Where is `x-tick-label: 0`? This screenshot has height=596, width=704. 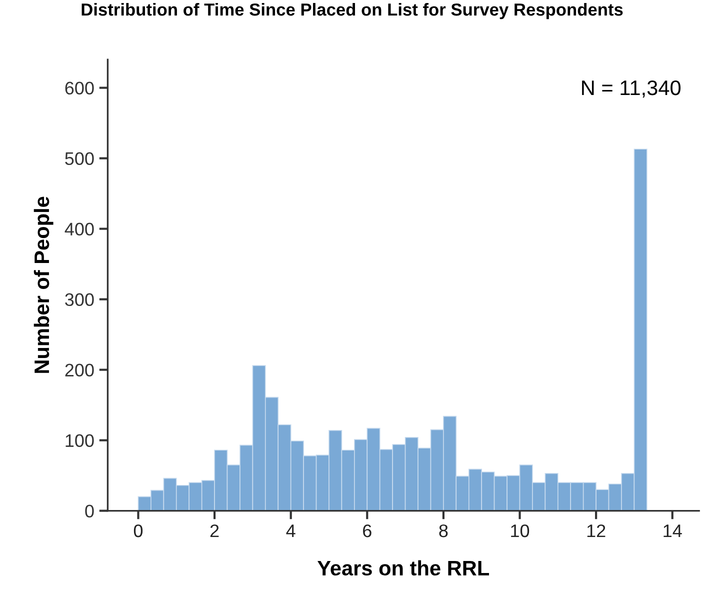
x-tick-label: 0 is located at coordinates (138, 531).